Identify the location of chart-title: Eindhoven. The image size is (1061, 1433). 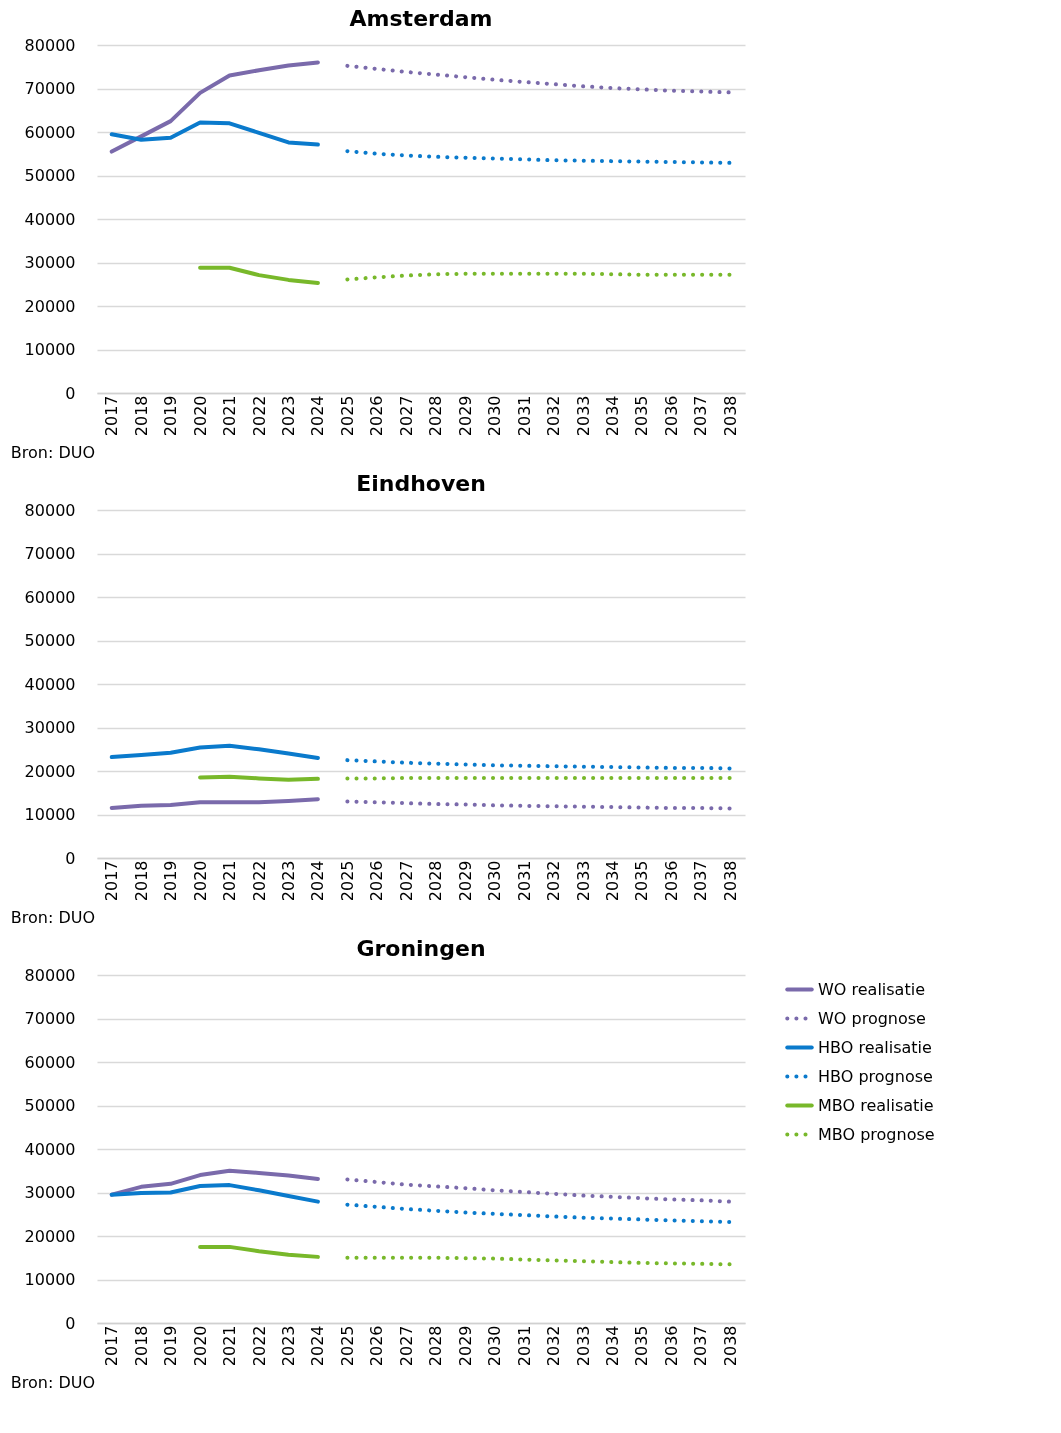
(421, 483).